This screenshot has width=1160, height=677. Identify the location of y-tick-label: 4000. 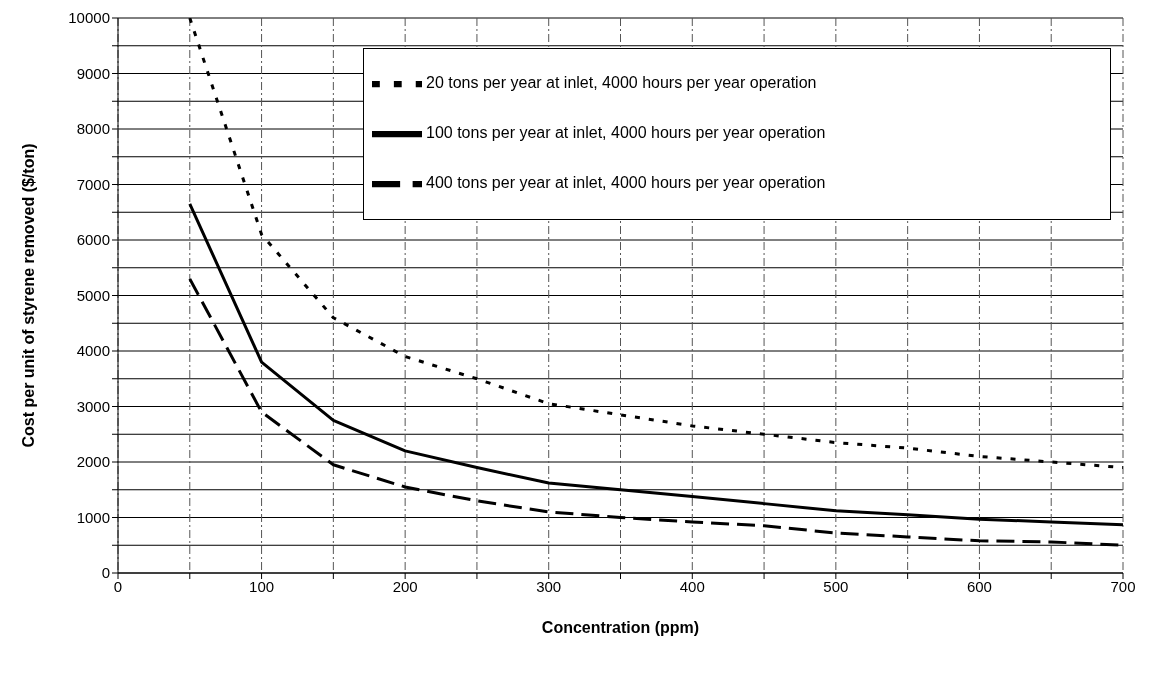
(93, 351).